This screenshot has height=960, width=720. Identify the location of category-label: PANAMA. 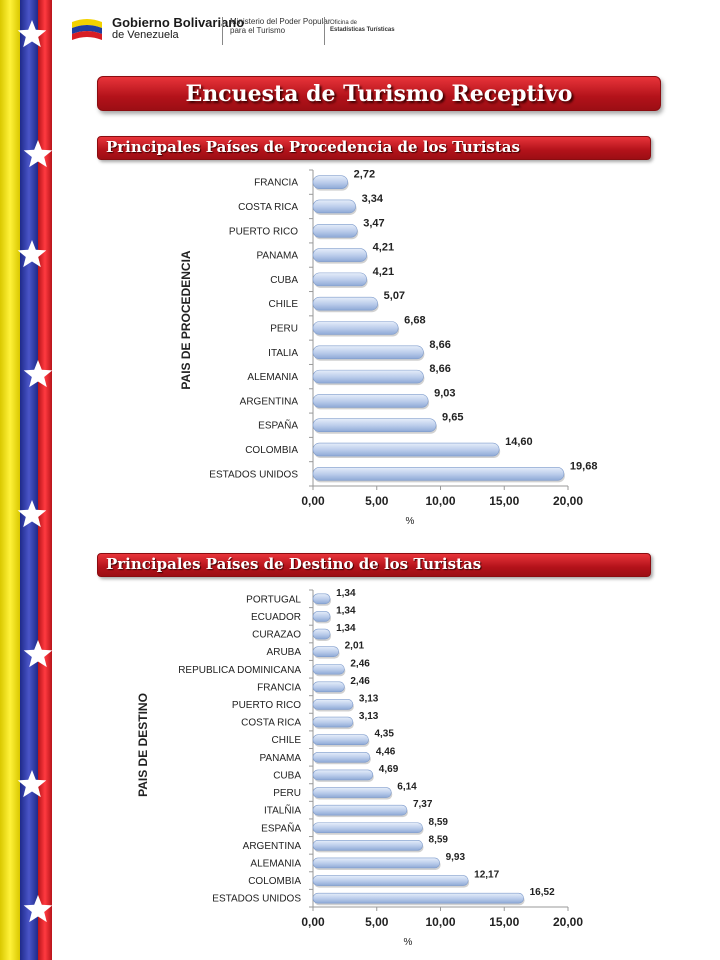
(281, 758).